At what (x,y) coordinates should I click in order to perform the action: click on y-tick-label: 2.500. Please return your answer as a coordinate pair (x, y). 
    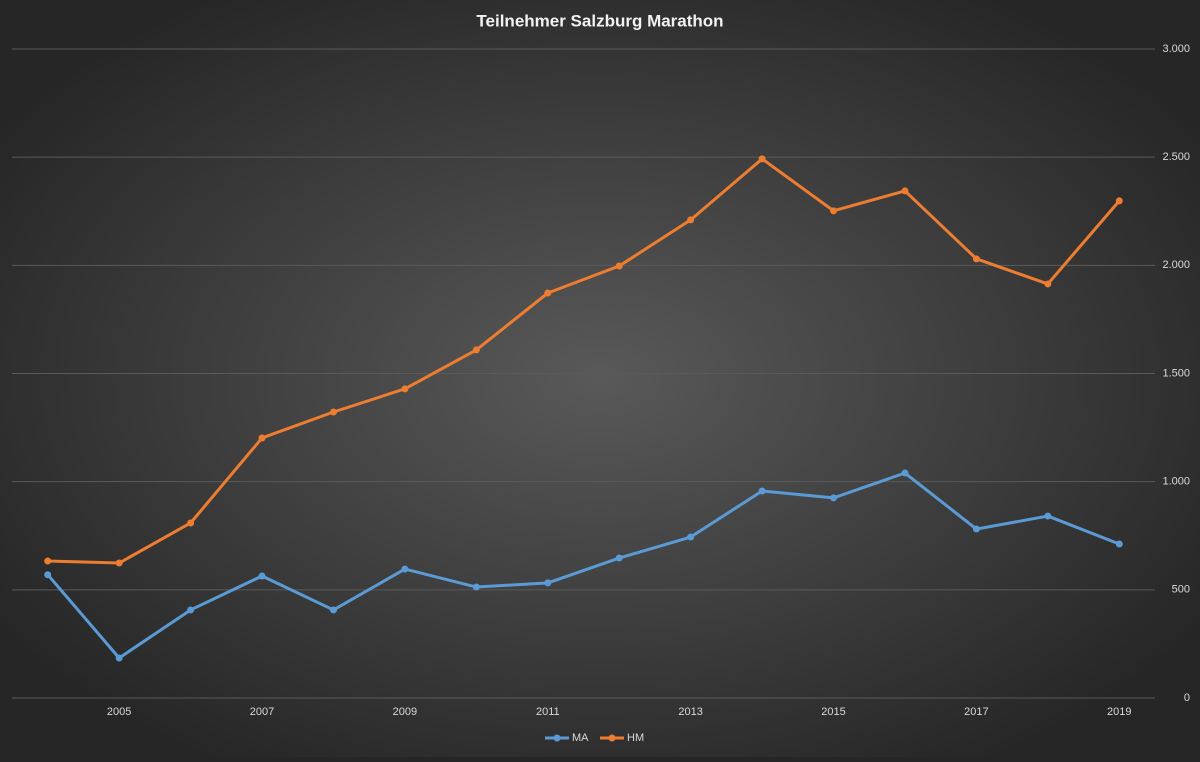
    Looking at the image, I should click on (1176, 157).